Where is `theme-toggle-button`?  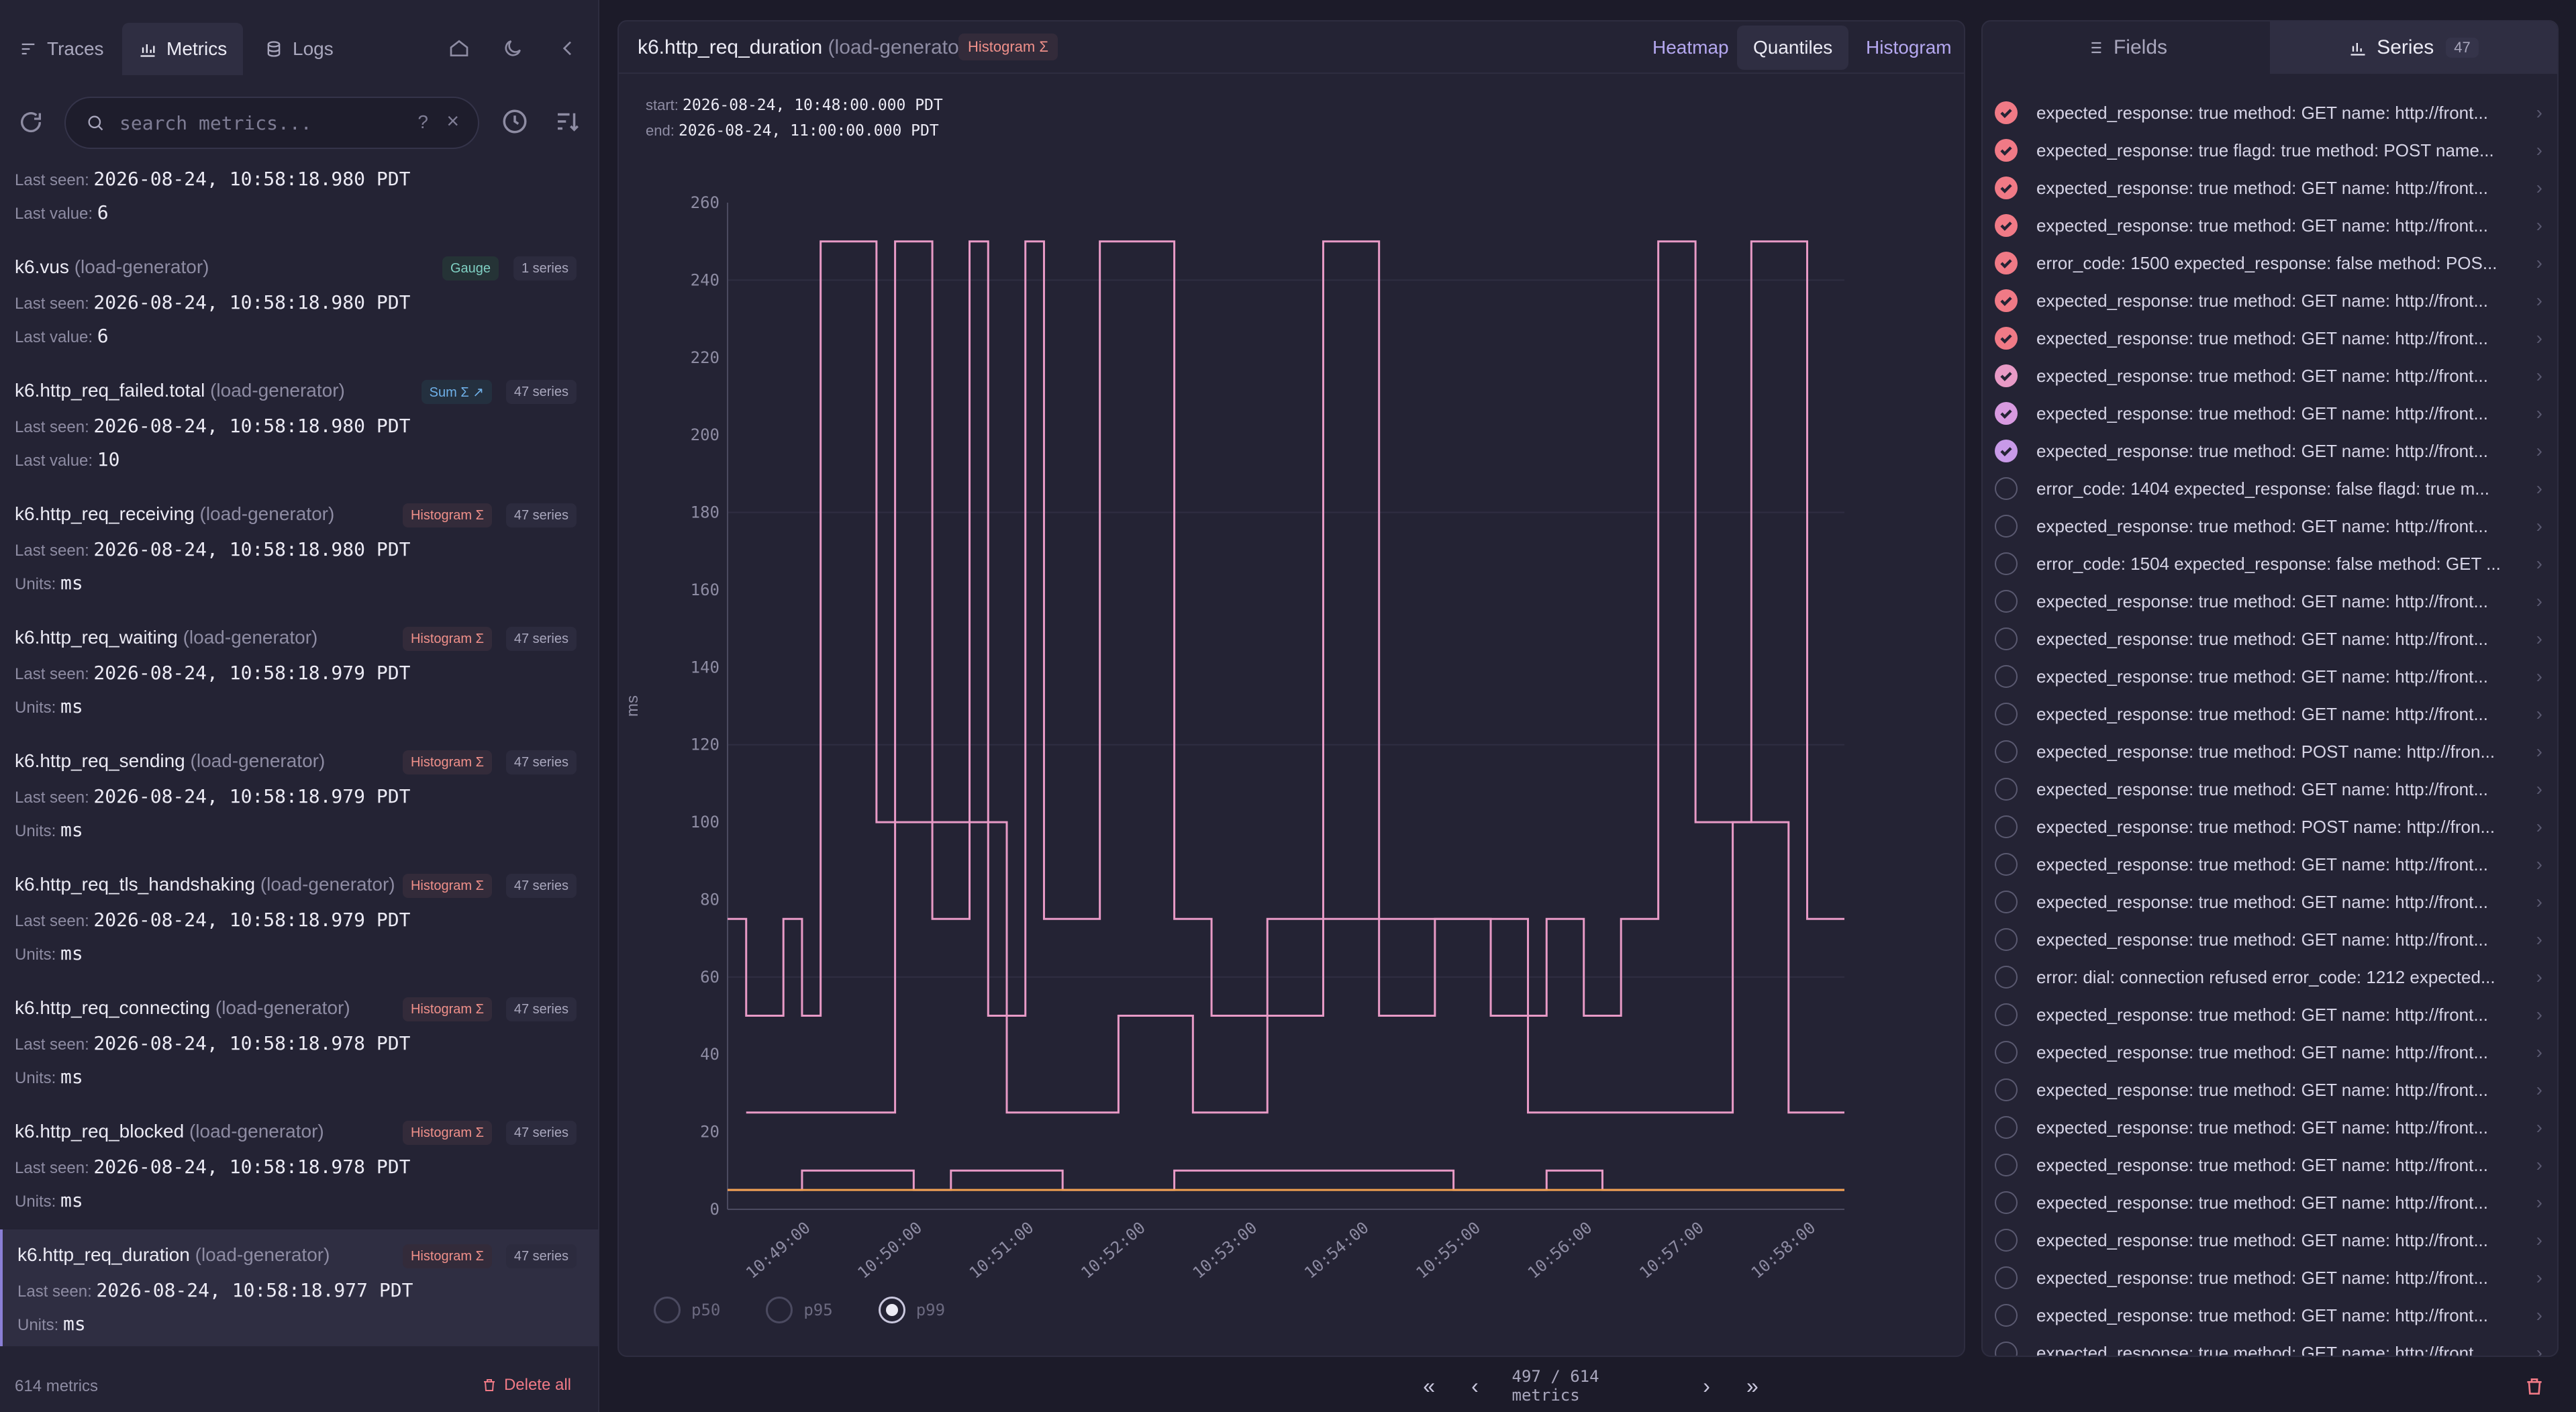
theme-toggle-button is located at coordinates (512, 48).